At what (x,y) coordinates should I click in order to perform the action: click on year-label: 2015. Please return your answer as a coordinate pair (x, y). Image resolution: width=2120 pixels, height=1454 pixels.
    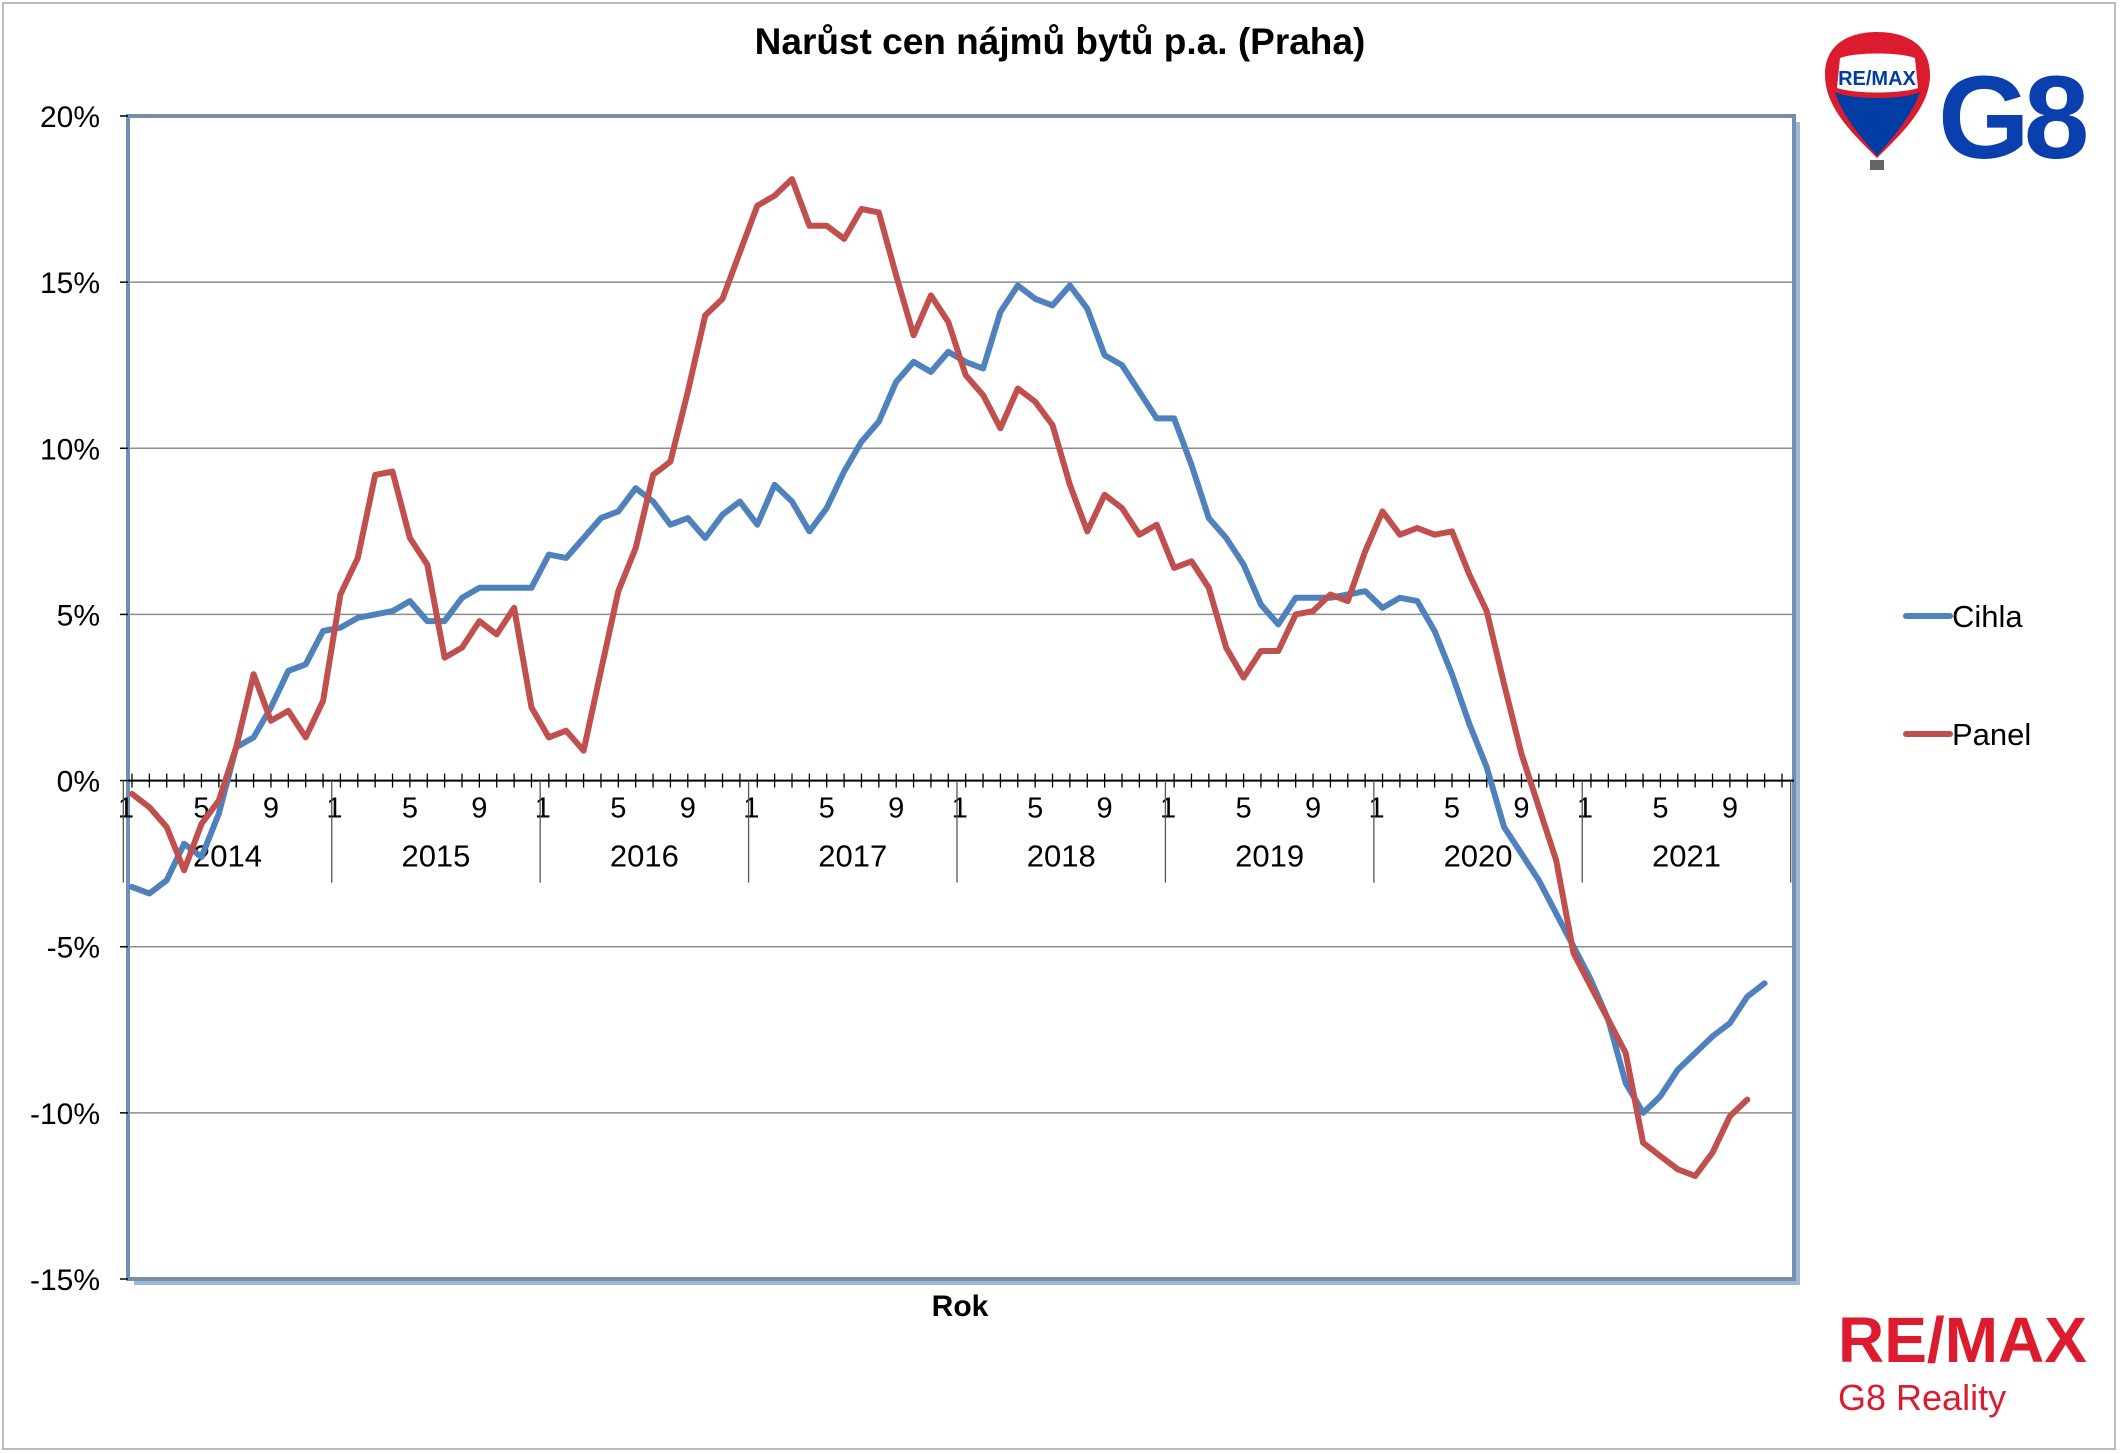
    Looking at the image, I should click on (435, 856).